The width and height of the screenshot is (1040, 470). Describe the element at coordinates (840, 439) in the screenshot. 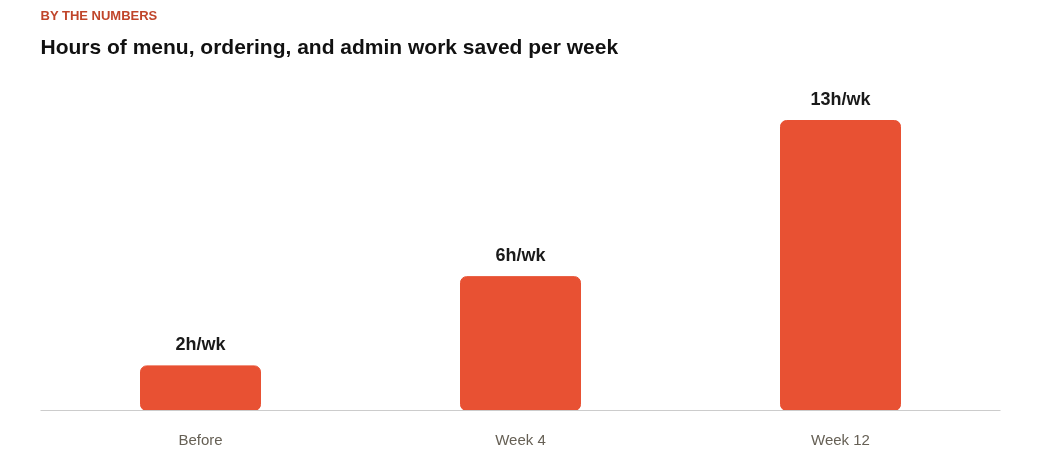

I see `x-tick-label: Week 12` at that location.